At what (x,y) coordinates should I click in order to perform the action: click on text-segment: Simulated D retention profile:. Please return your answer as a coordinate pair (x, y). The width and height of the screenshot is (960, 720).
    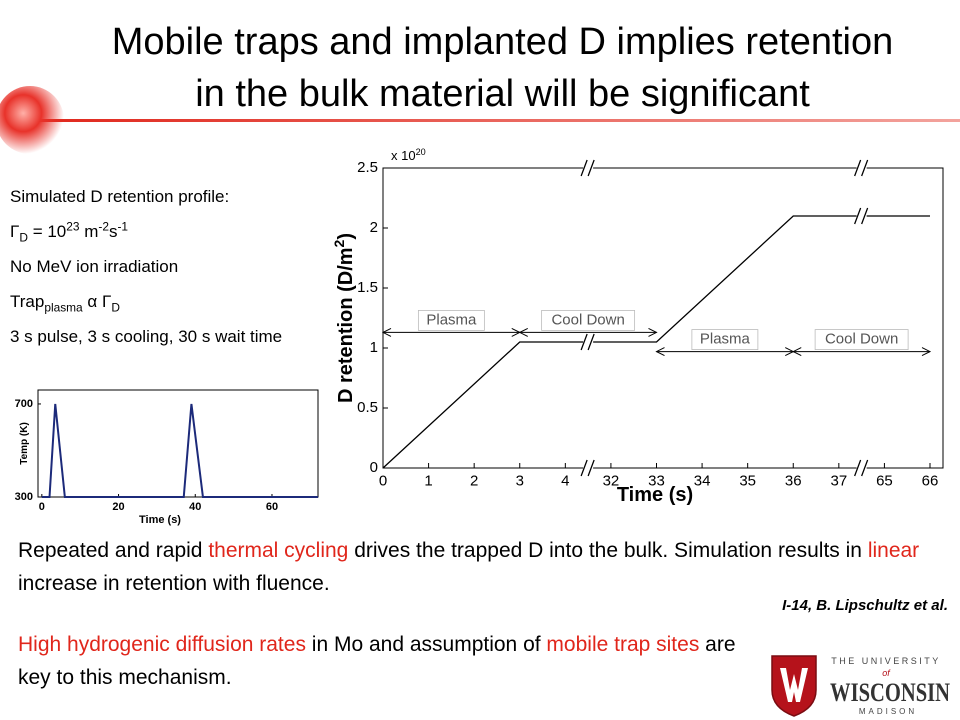
    Looking at the image, I should click on (120, 196).